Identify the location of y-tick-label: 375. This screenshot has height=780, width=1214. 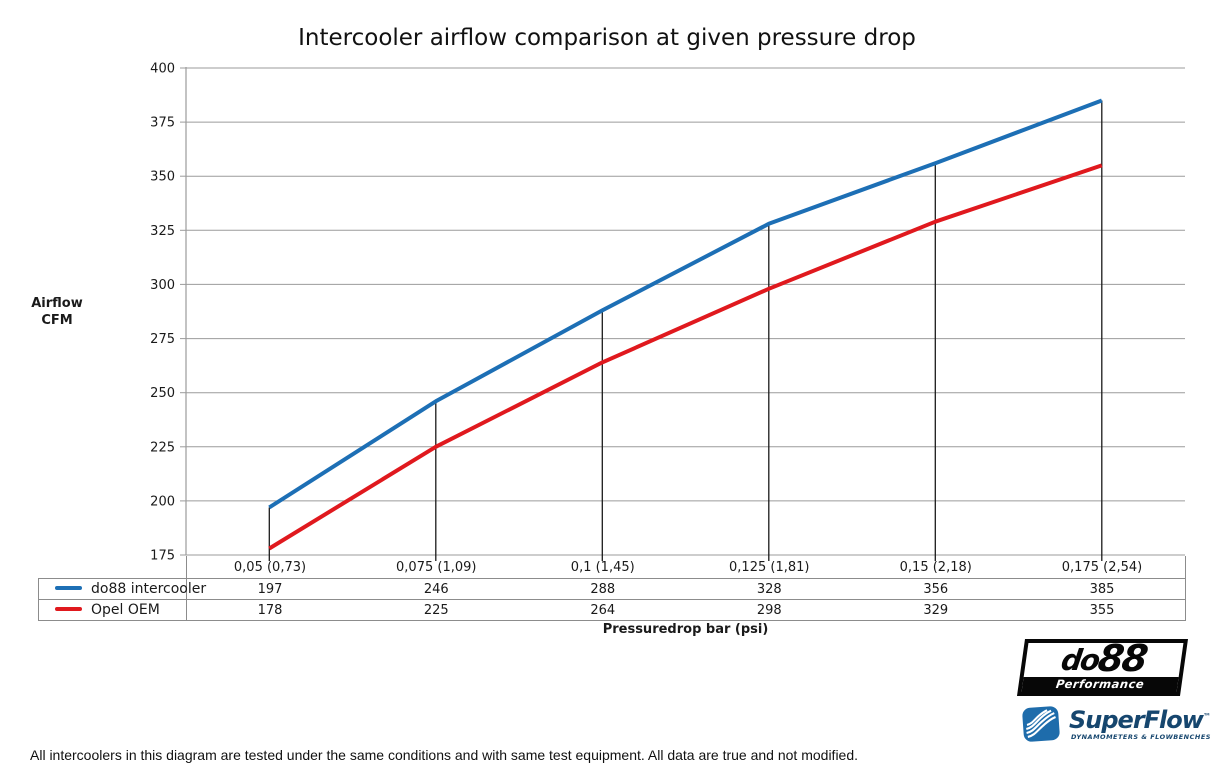
(162, 123).